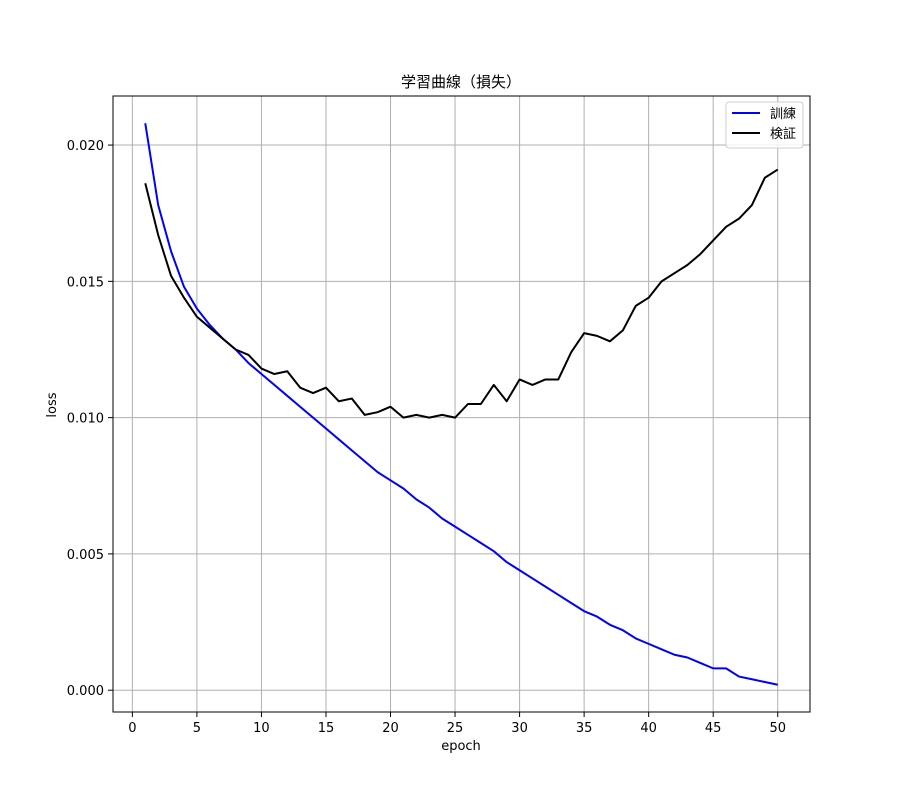 This screenshot has height=800, width=900. Describe the element at coordinates (85, 146) in the screenshot. I see `y-tick-label: 0.020` at that location.